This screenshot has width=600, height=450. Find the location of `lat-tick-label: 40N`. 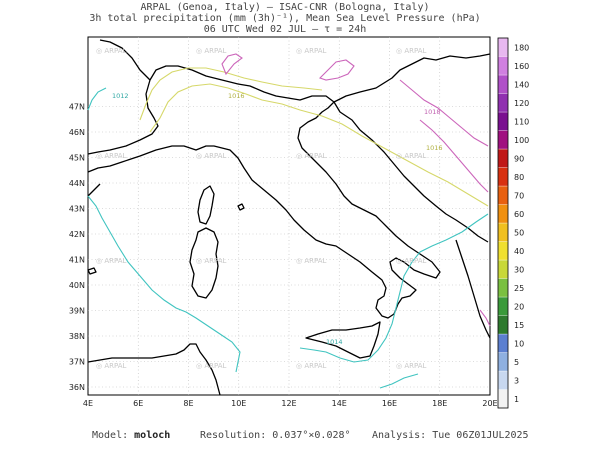

lat-tick-label: 40N is located at coordinates (77, 285).